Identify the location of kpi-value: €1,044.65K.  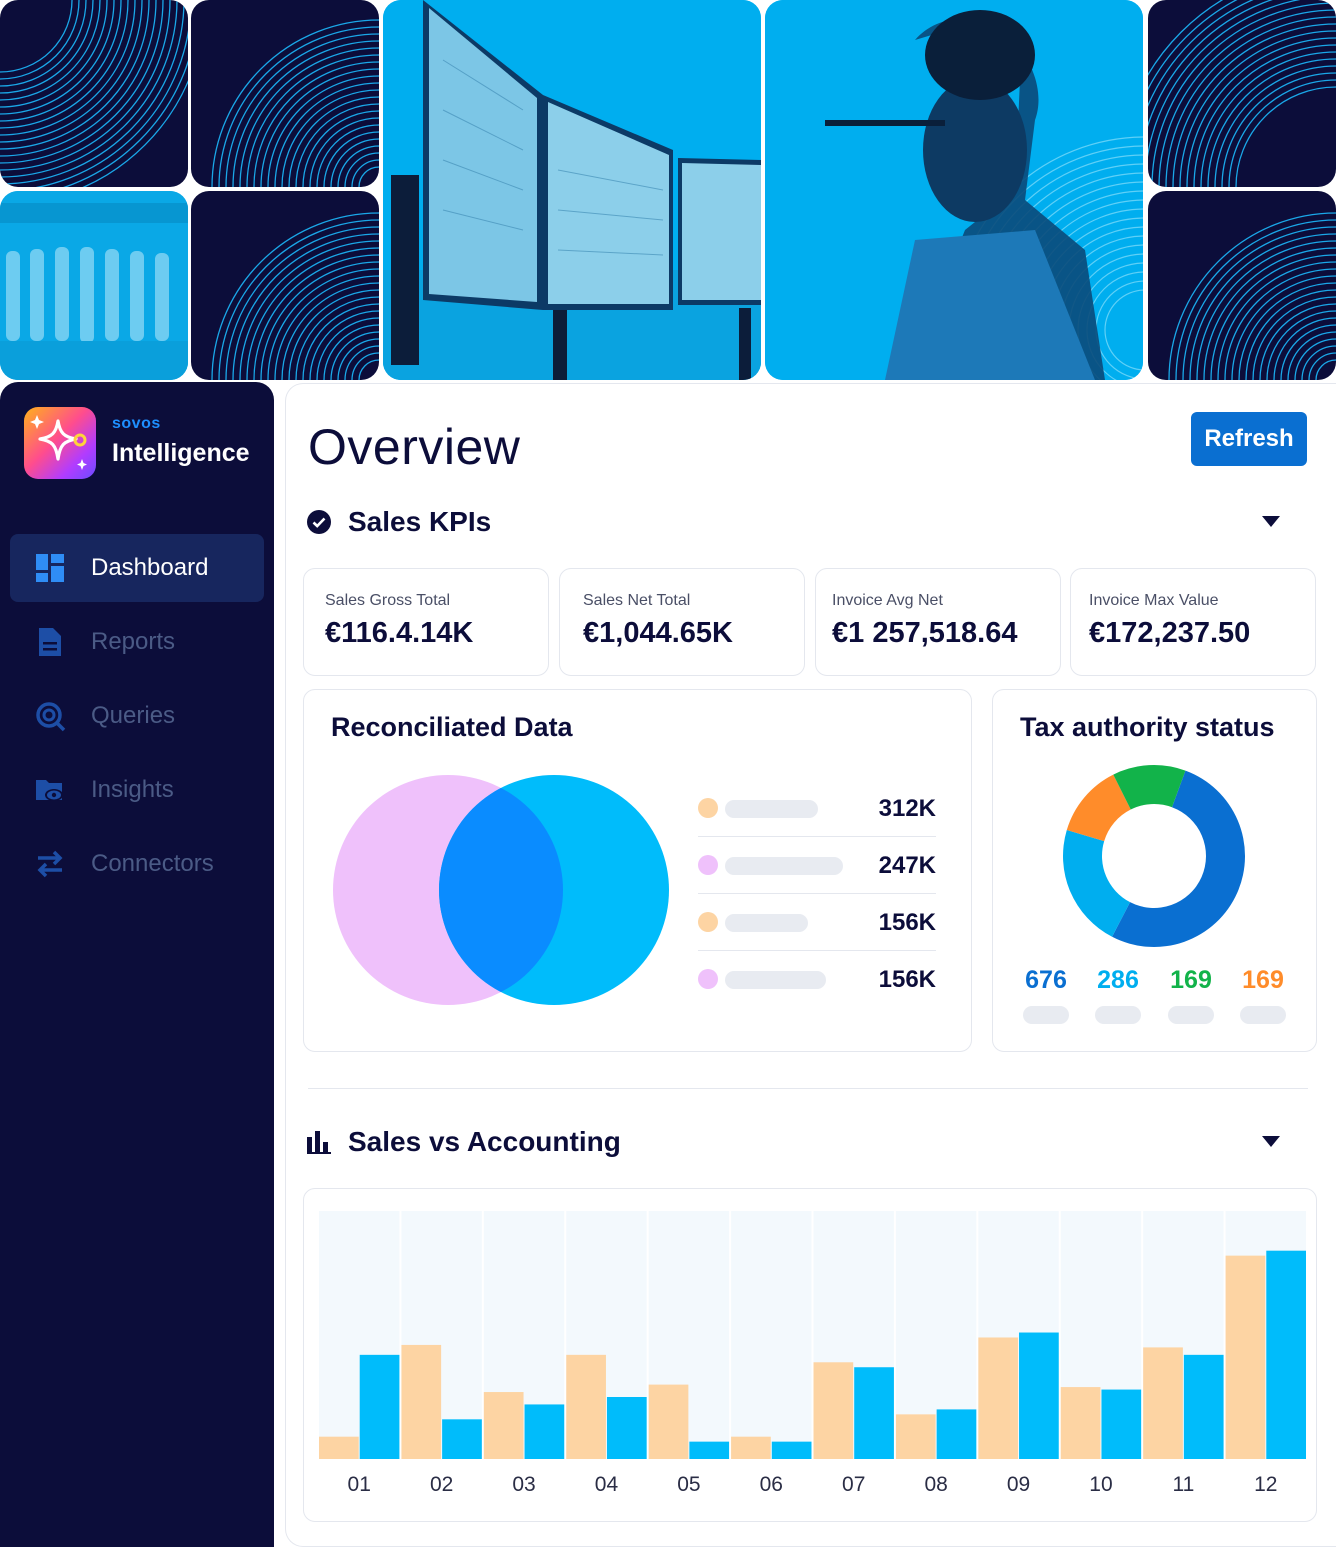
(658, 633).